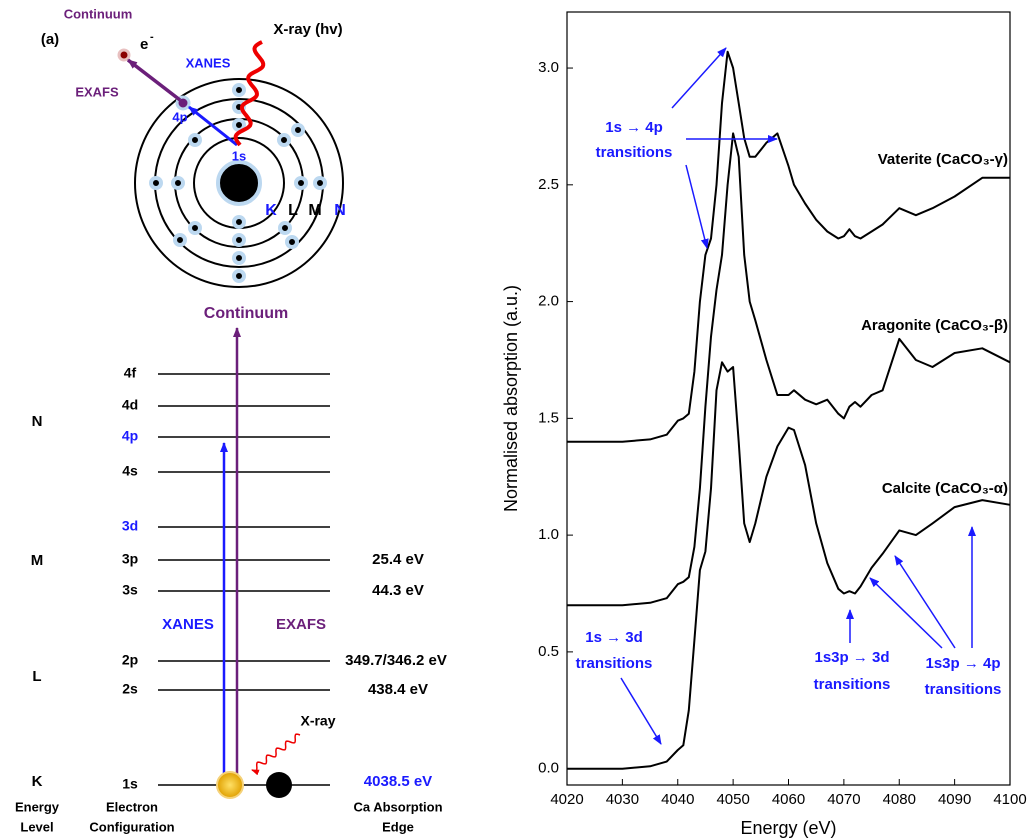  I want to click on orbital-label: 2p, so click(130, 660).